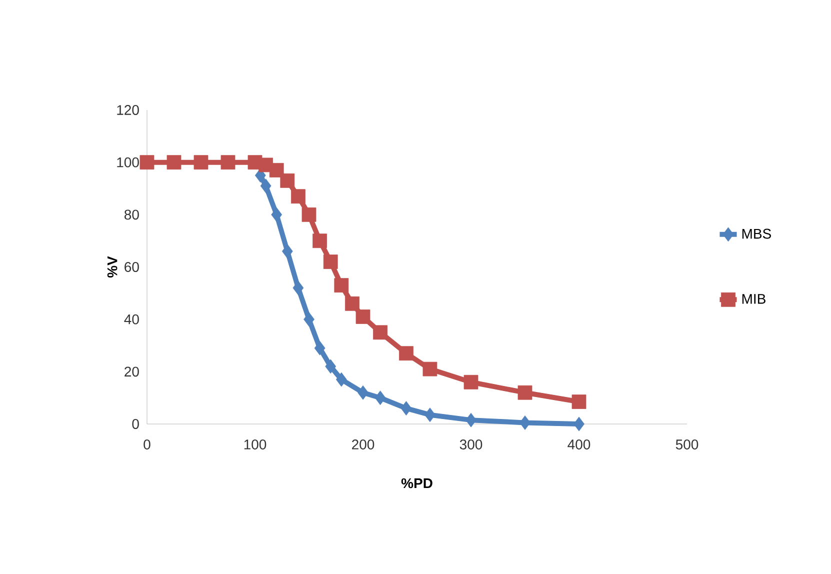 This screenshot has width=831, height=574. I want to click on y-axis-title: %V, so click(112, 267).